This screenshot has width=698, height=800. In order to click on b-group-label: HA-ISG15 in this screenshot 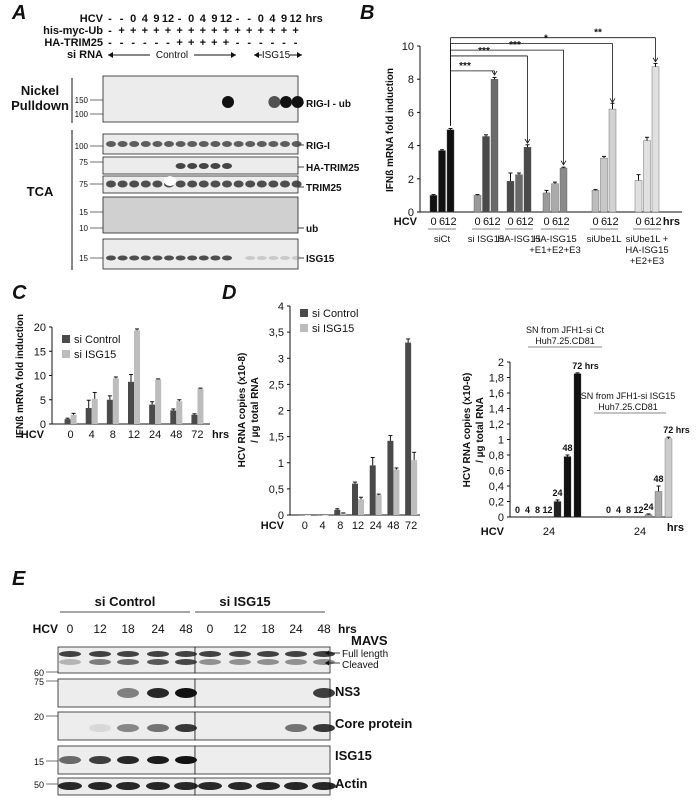, I will do `click(554, 239)`.